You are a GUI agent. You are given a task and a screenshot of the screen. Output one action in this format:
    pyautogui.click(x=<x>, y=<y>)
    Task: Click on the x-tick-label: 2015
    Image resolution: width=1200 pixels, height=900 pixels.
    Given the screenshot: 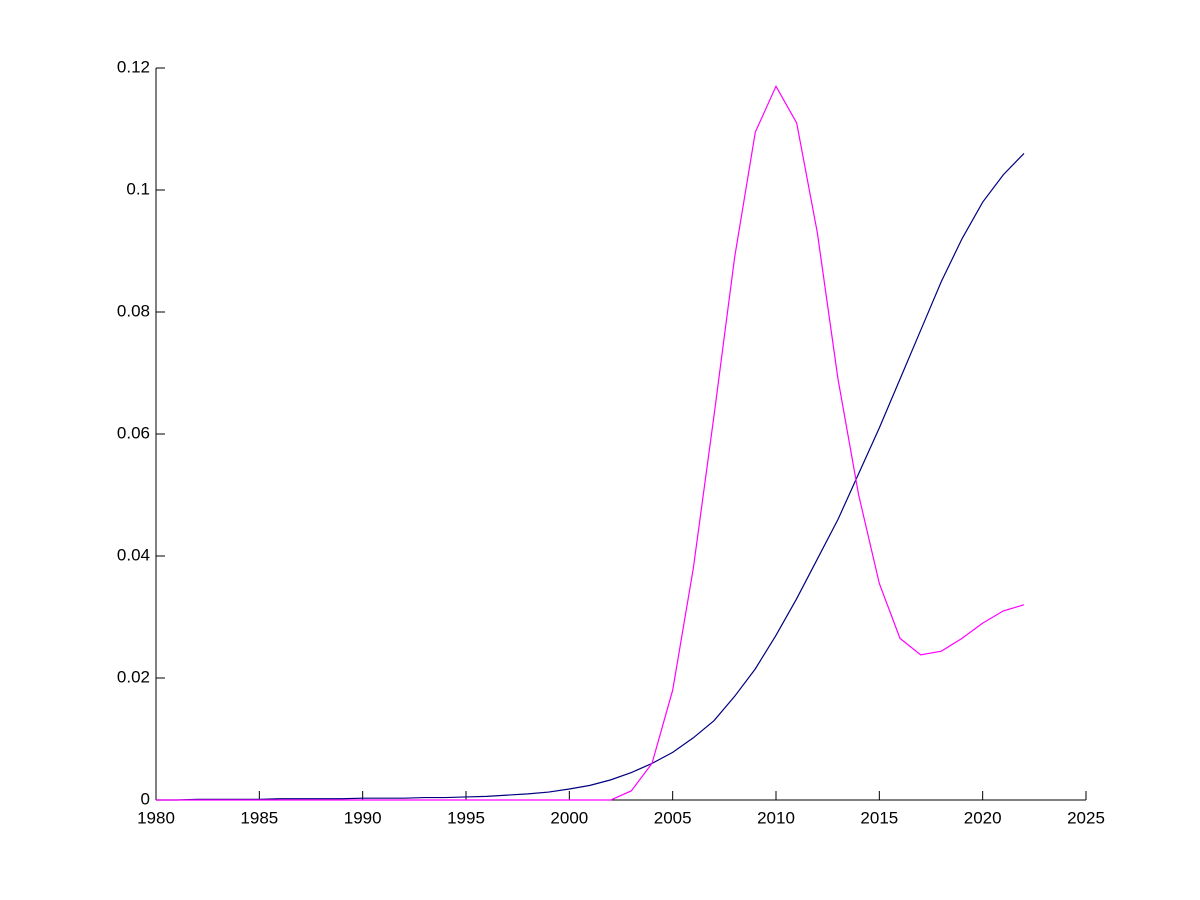 What is the action you would take?
    pyautogui.click(x=879, y=817)
    